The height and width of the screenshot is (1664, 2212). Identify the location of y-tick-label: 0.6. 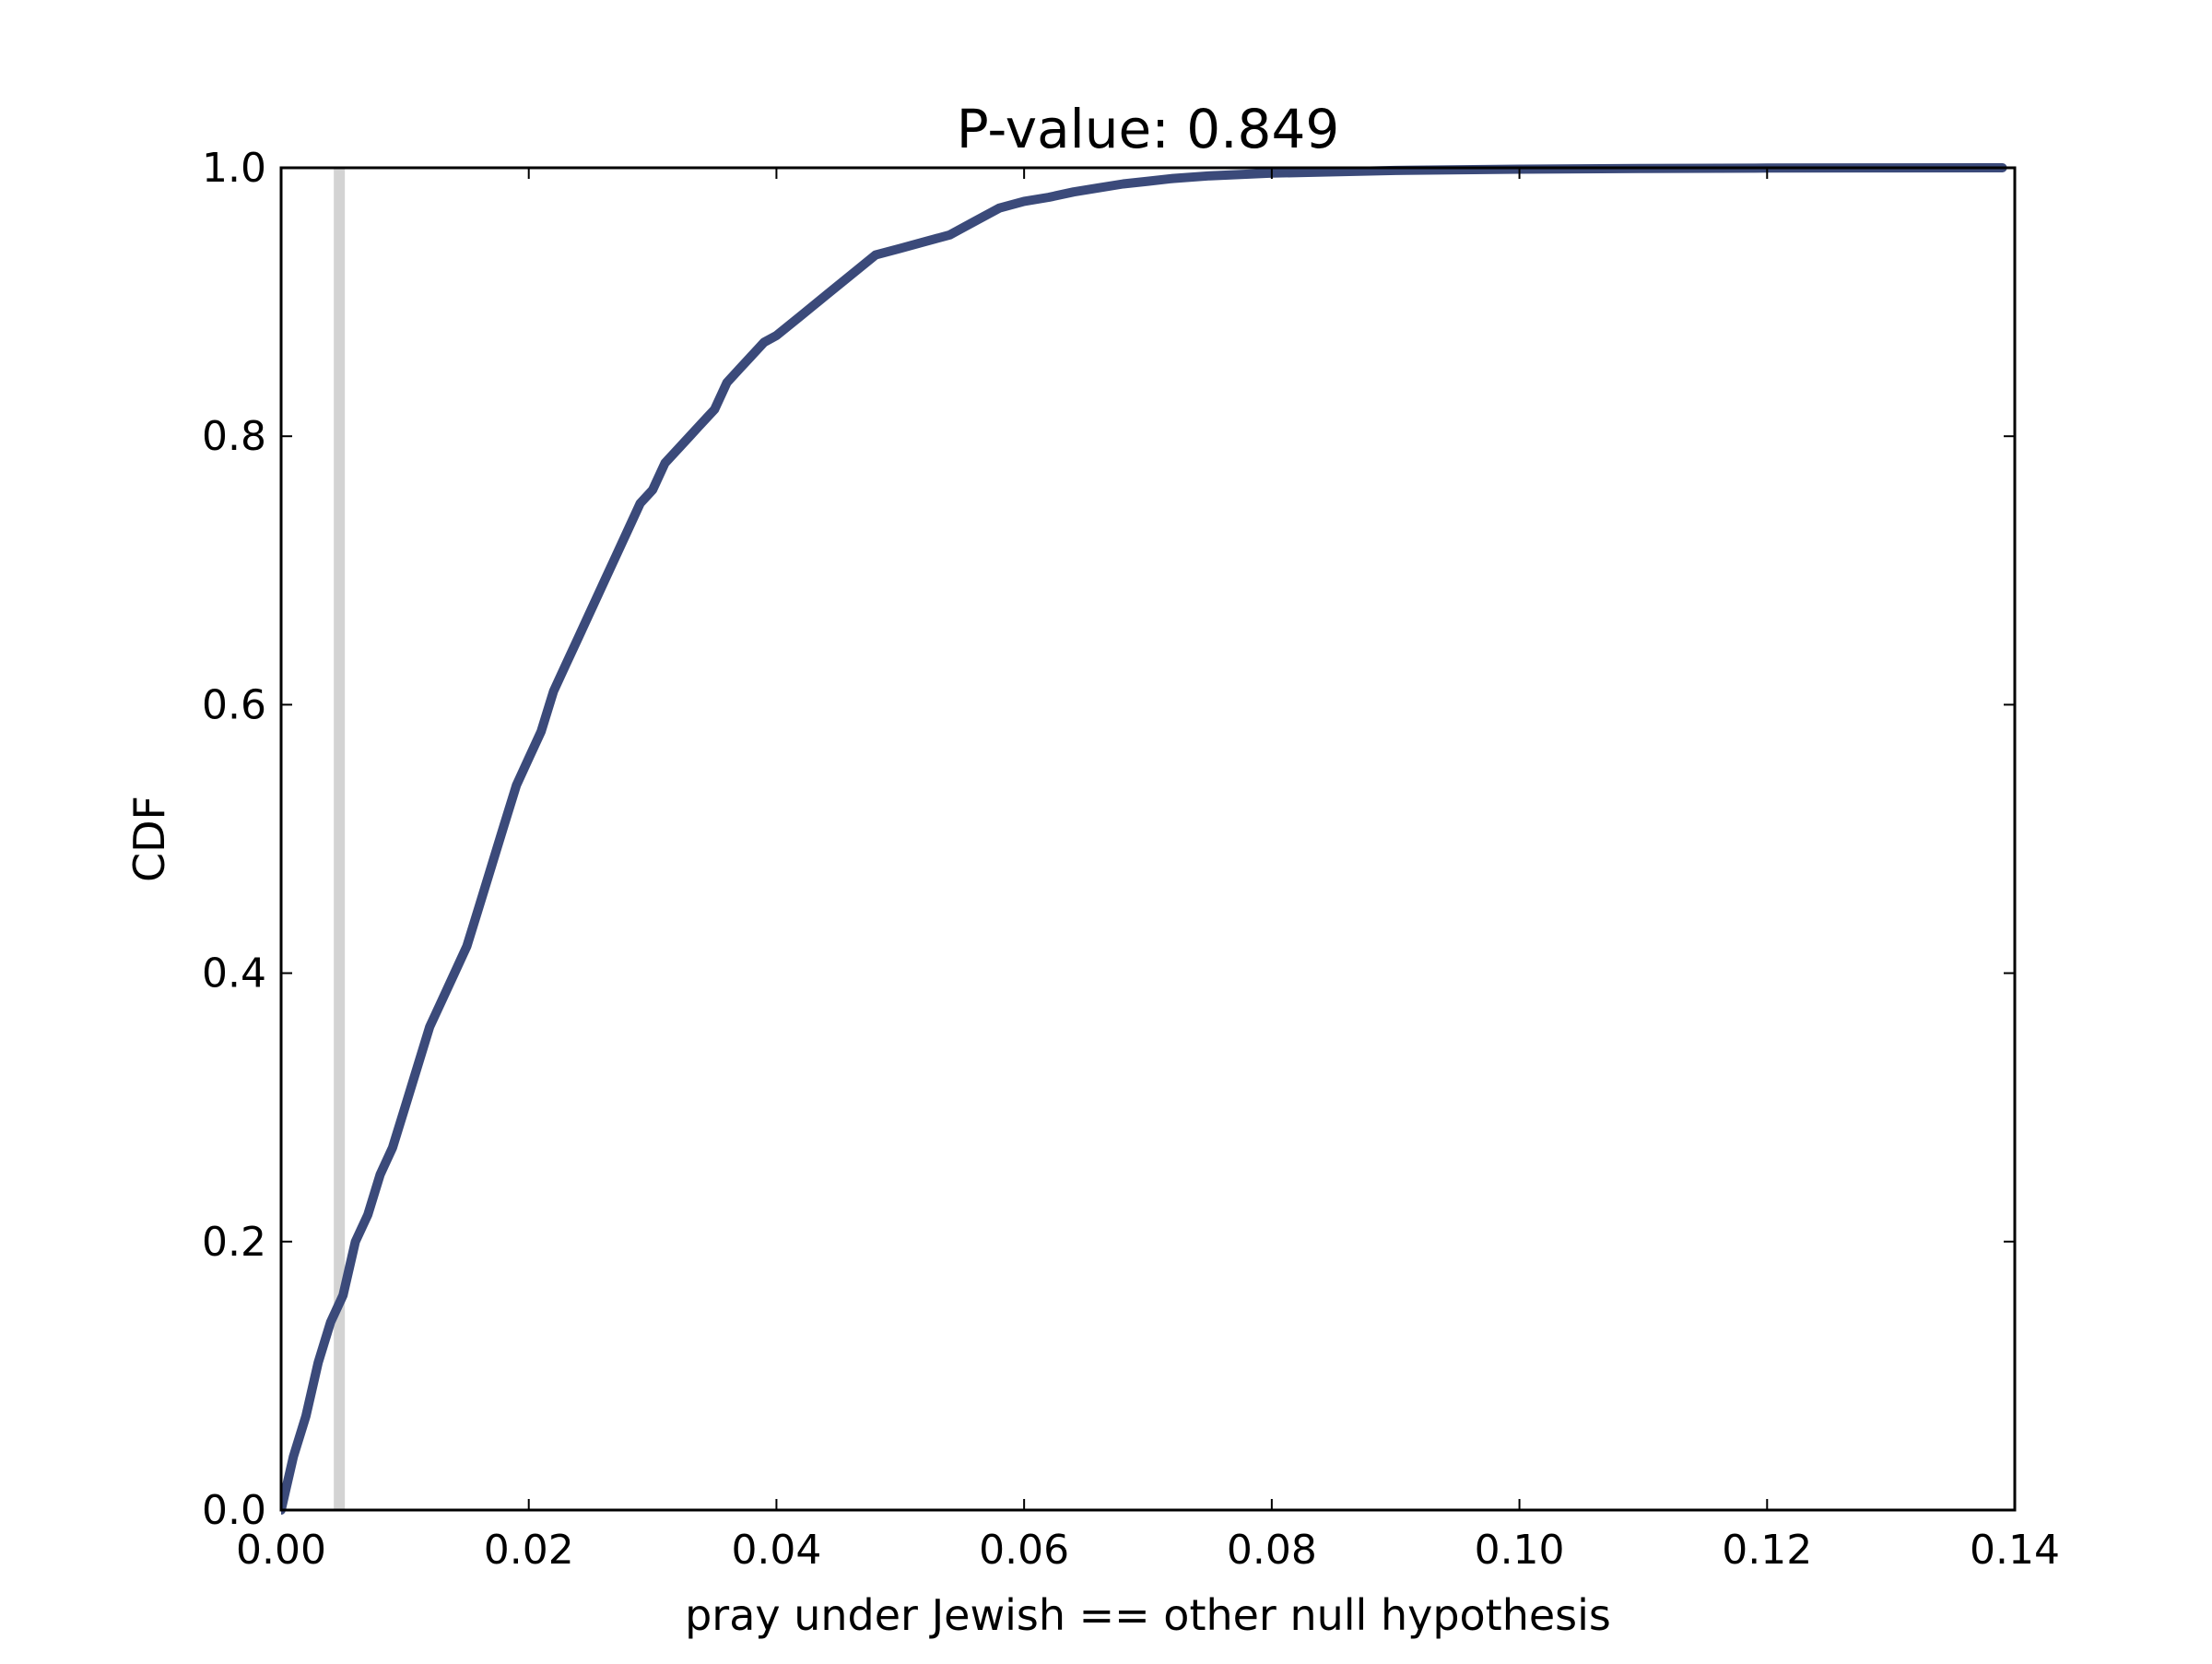
(234, 704).